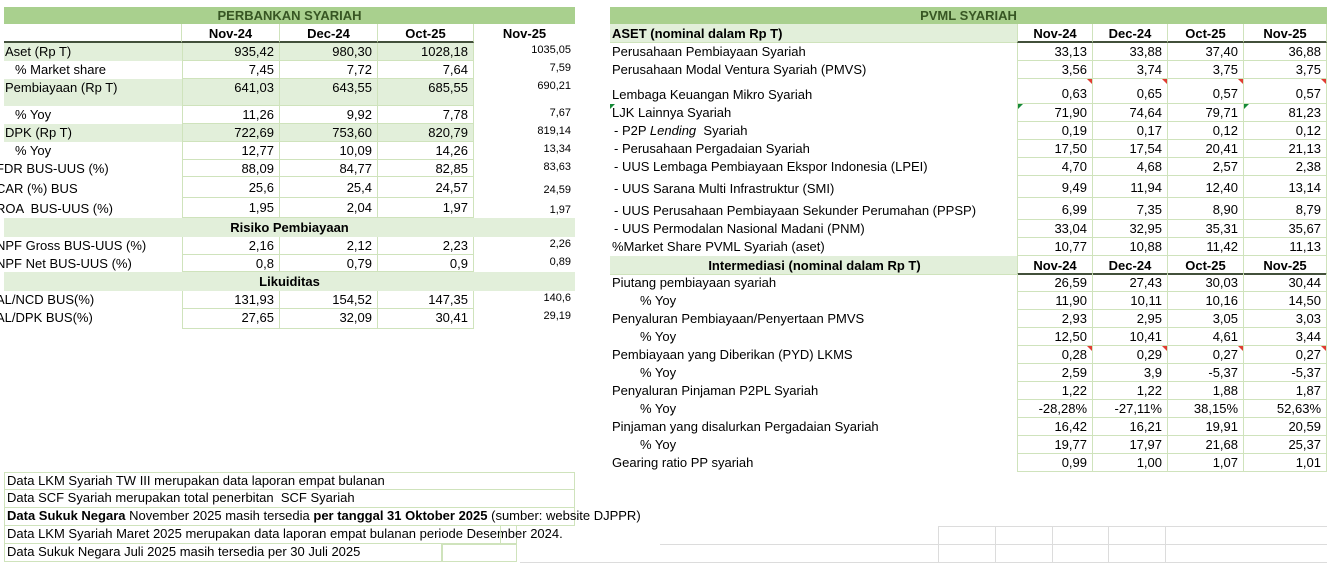 Image resolution: width=1327 pixels, height=582 pixels. What do you see at coordinates (1206, 427) in the screenshot?
I see `cell: 19,91` at bounding box center [1206, 427].